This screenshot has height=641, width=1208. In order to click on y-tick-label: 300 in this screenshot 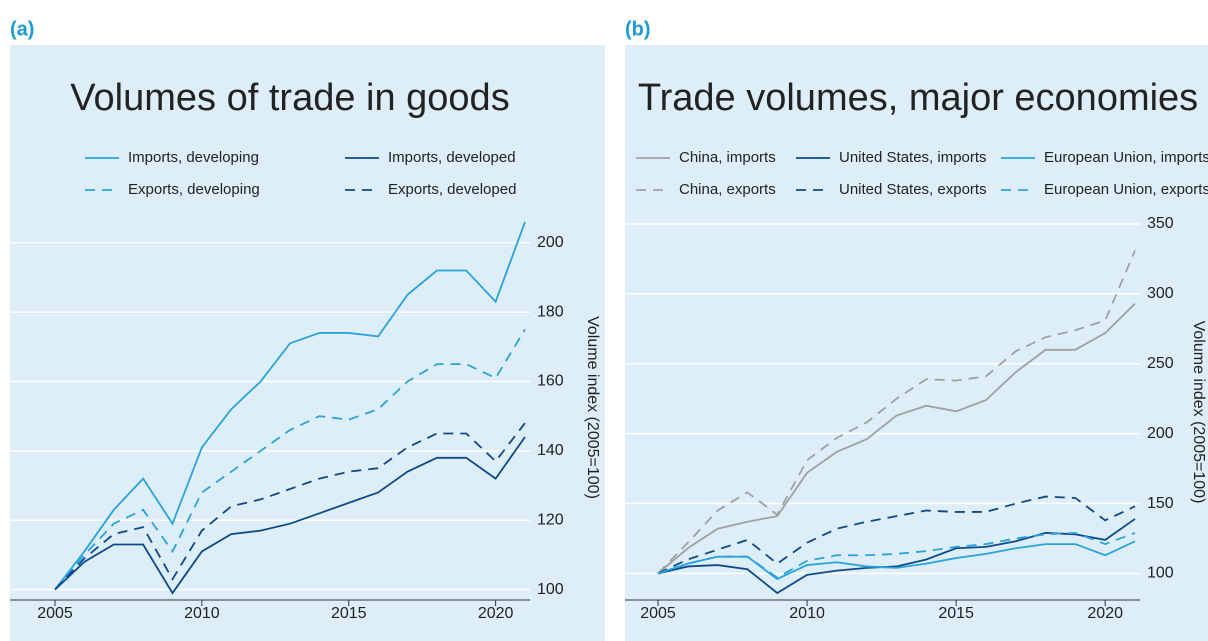, I will do `click(1160, 293)`.